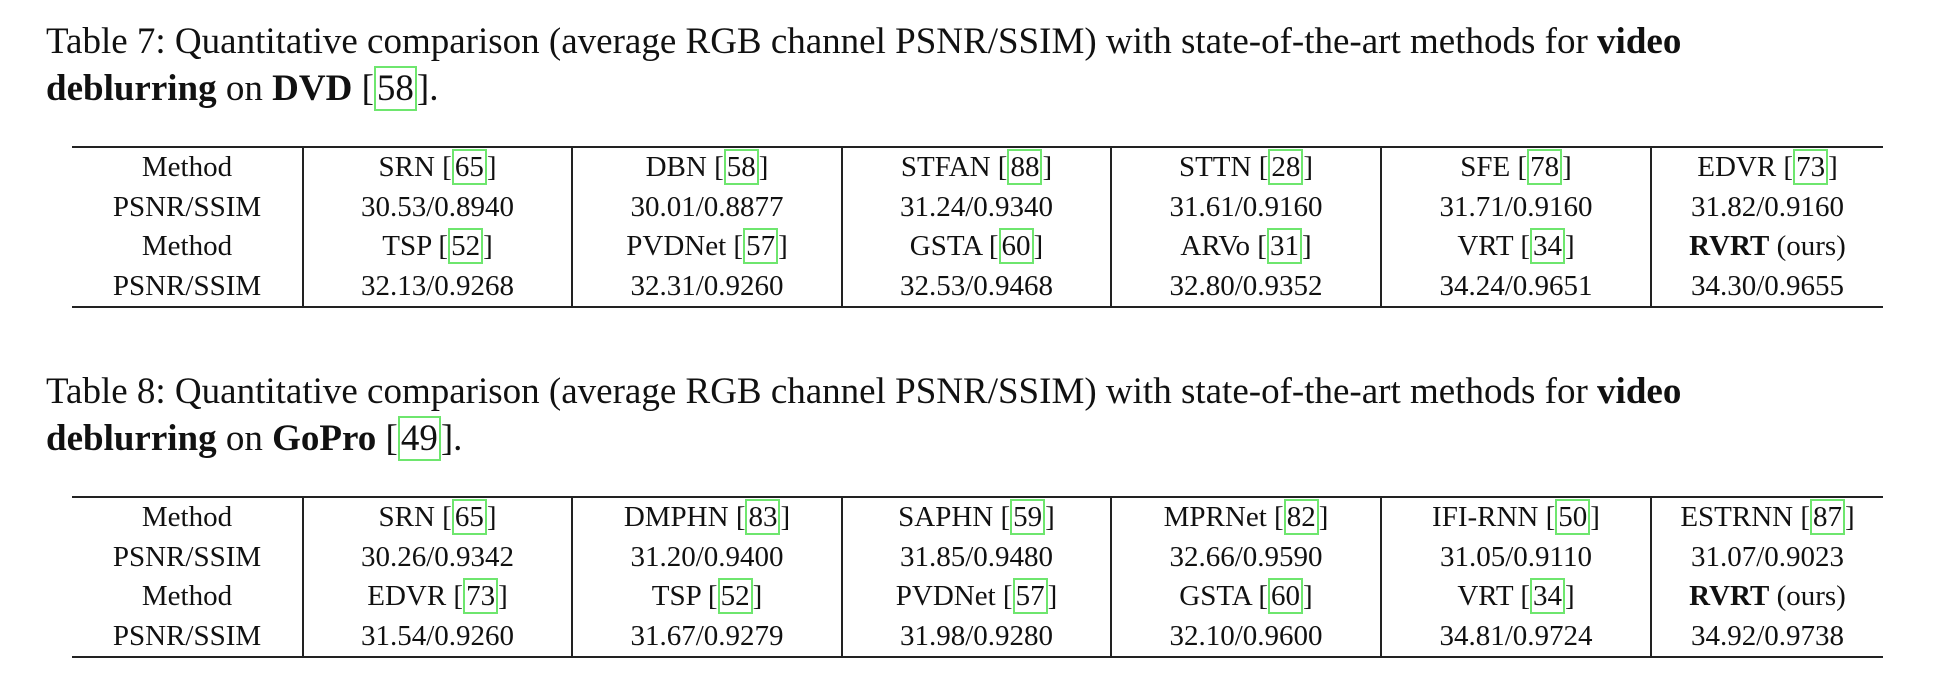 This screenshot has height=680, width=1958. Describe the element at coordinates (1301, 517) in the screenshot. I see `citation: 82` at that location.